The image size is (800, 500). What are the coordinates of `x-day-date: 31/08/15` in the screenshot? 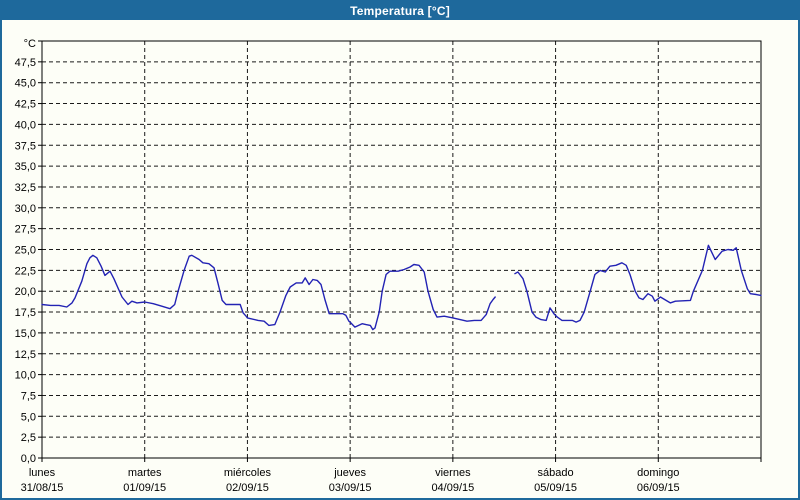 It's located at (42, 488).